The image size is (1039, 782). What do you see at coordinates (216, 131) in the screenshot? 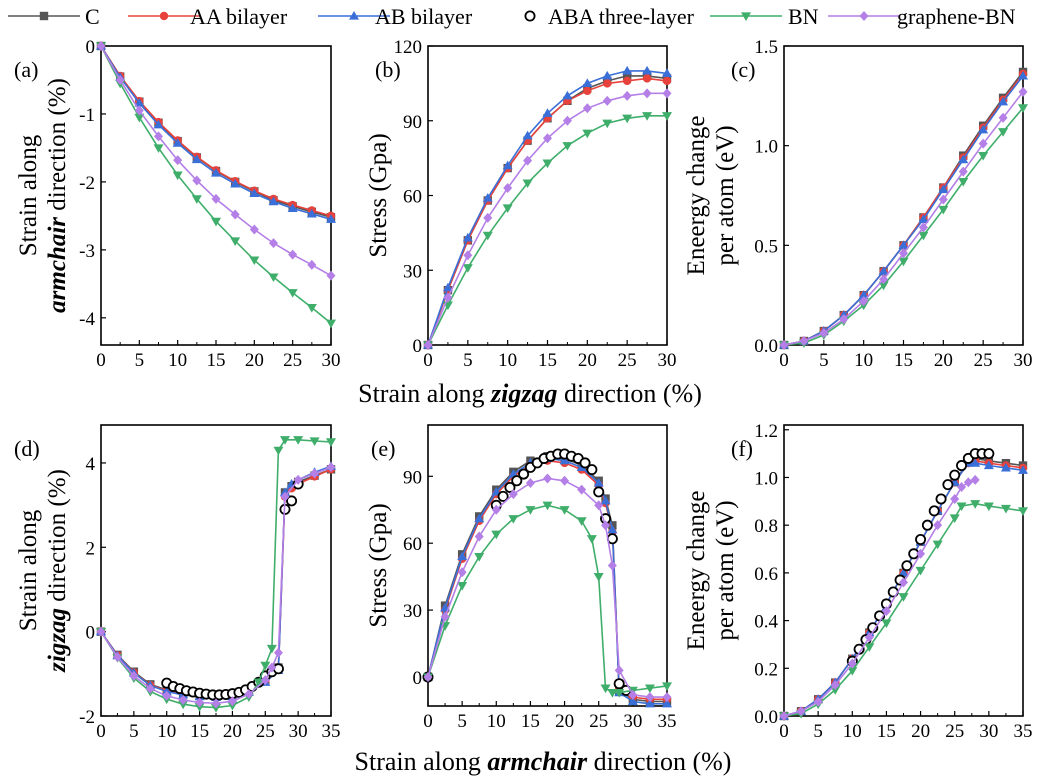
I see `series-line-aa-bilayer` at bounding box center [216, 131].